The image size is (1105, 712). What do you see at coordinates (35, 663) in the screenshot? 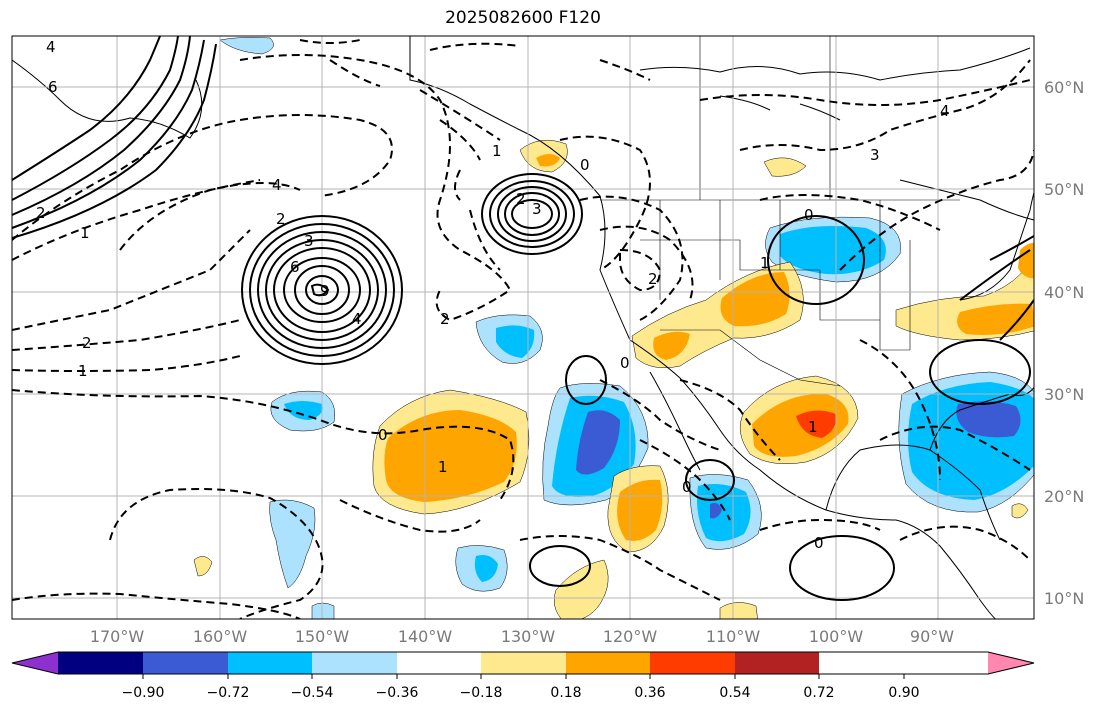
I see `colorbar-extend-low` at bounding box center [35, 663].